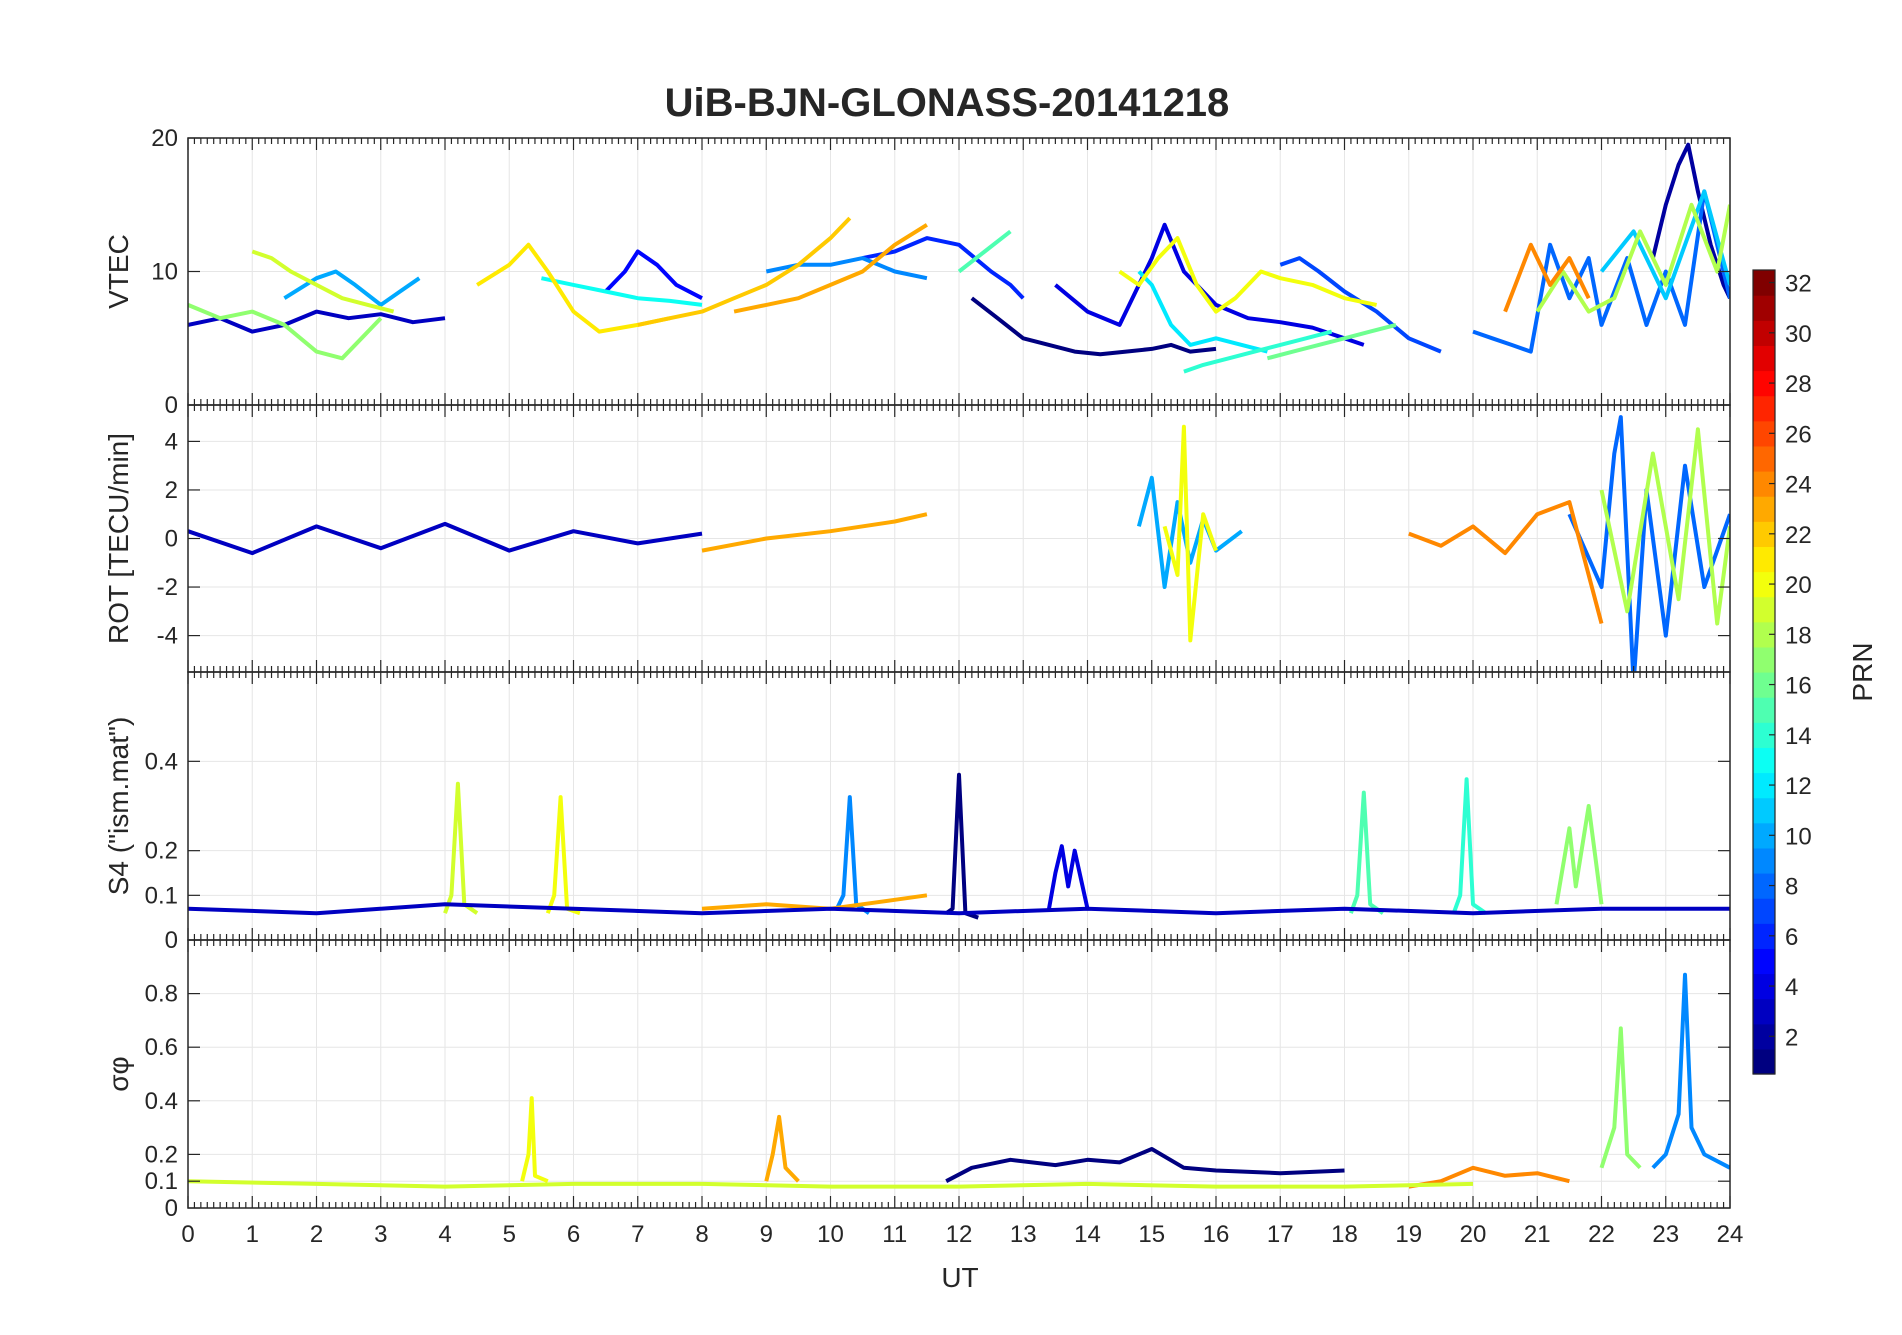 The width and height of the screenshot is (1902, 1335). What do you see at coordinates (1798, 535) in the screenshot?
I see `colorbar-tick-label: 22` at bounding box center [1798, 535].